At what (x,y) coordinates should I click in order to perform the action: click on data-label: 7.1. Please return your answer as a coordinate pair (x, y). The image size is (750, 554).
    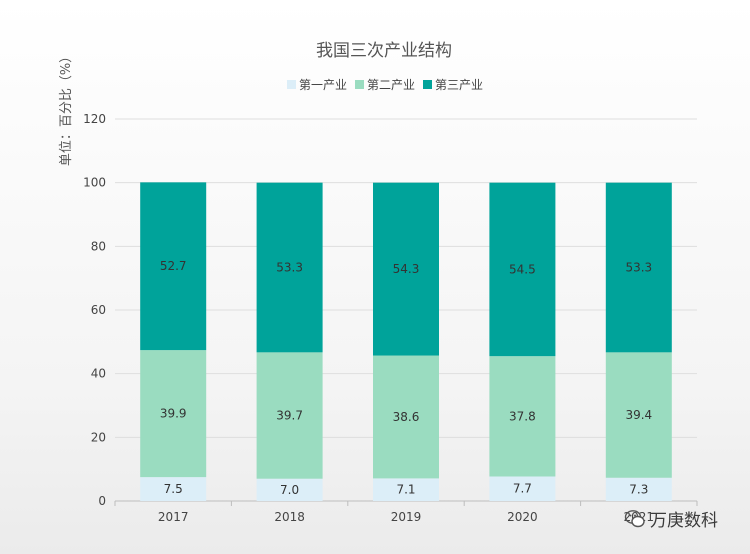
    Looking at the image, I should click on (405, 490).